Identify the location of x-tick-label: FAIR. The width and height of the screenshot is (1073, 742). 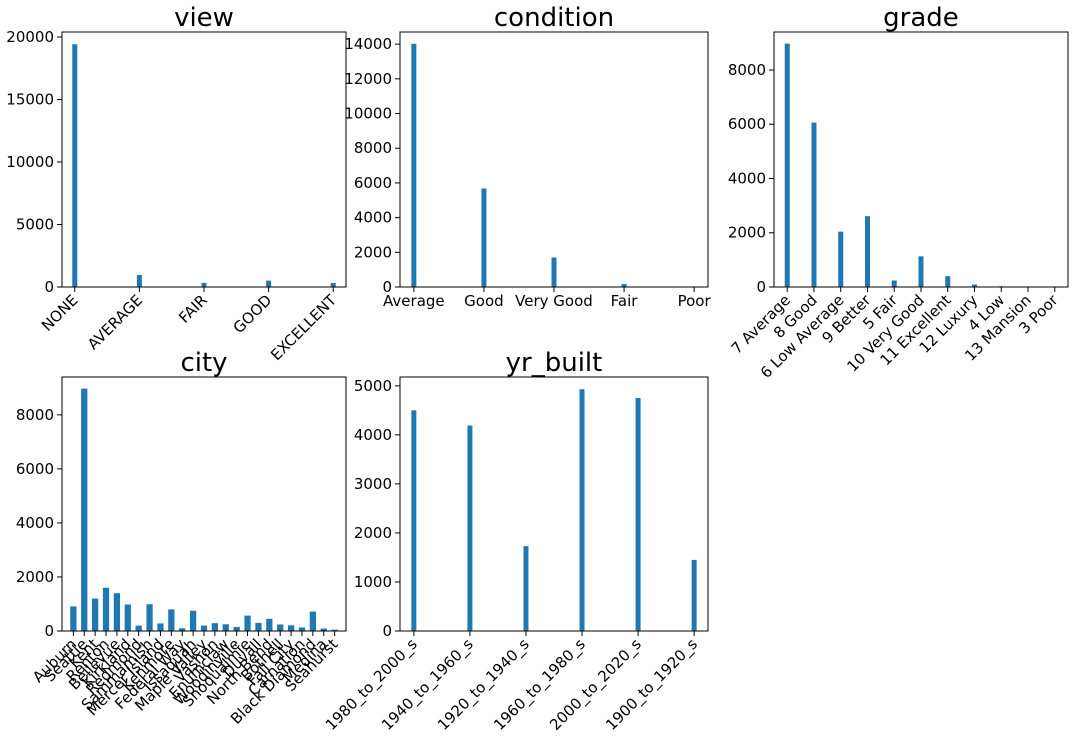
(193, 309).